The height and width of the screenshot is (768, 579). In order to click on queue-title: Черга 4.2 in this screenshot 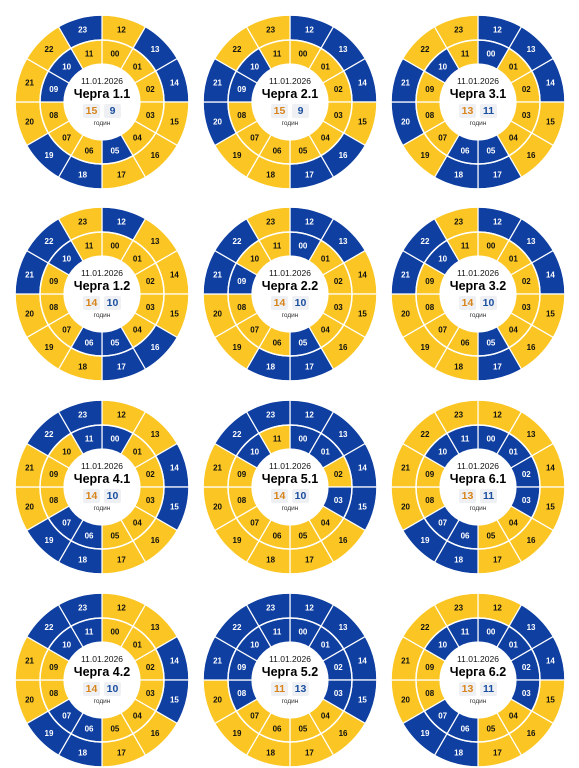, I will do `click(102, 672)`.